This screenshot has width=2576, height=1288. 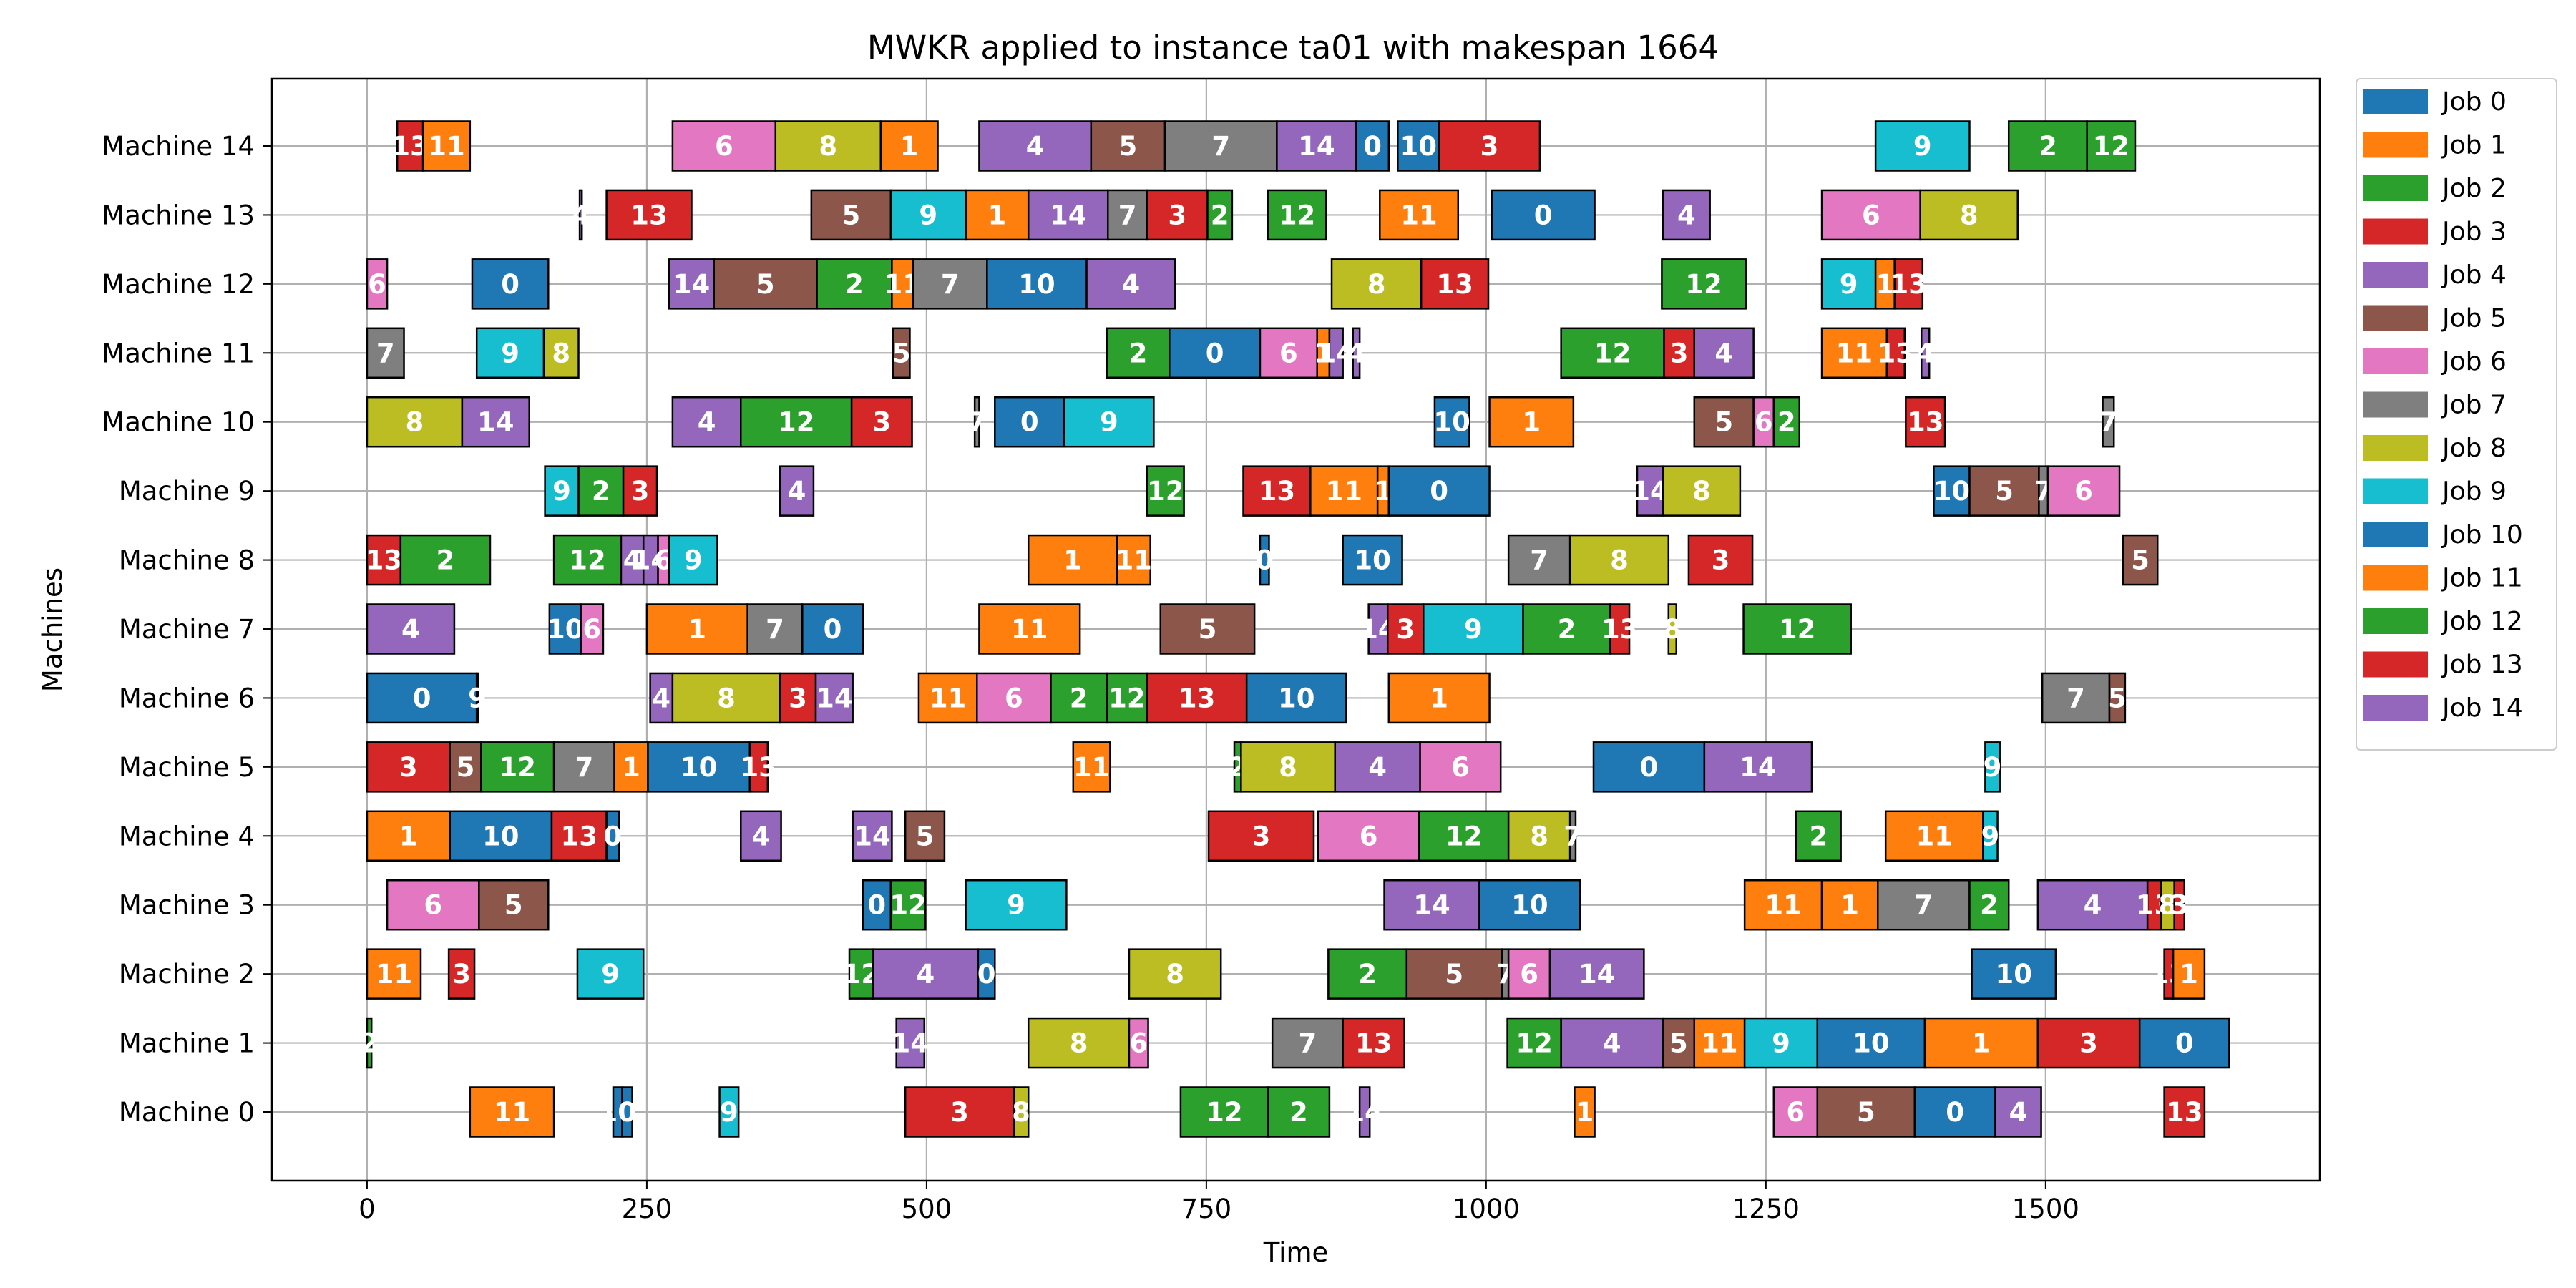 What do you see at coordinates (1218, 1202) in the screenshot?
I see `x-axis: 0 250 500 750 1000 1250 1500` at bounding box center [1218, 1202].